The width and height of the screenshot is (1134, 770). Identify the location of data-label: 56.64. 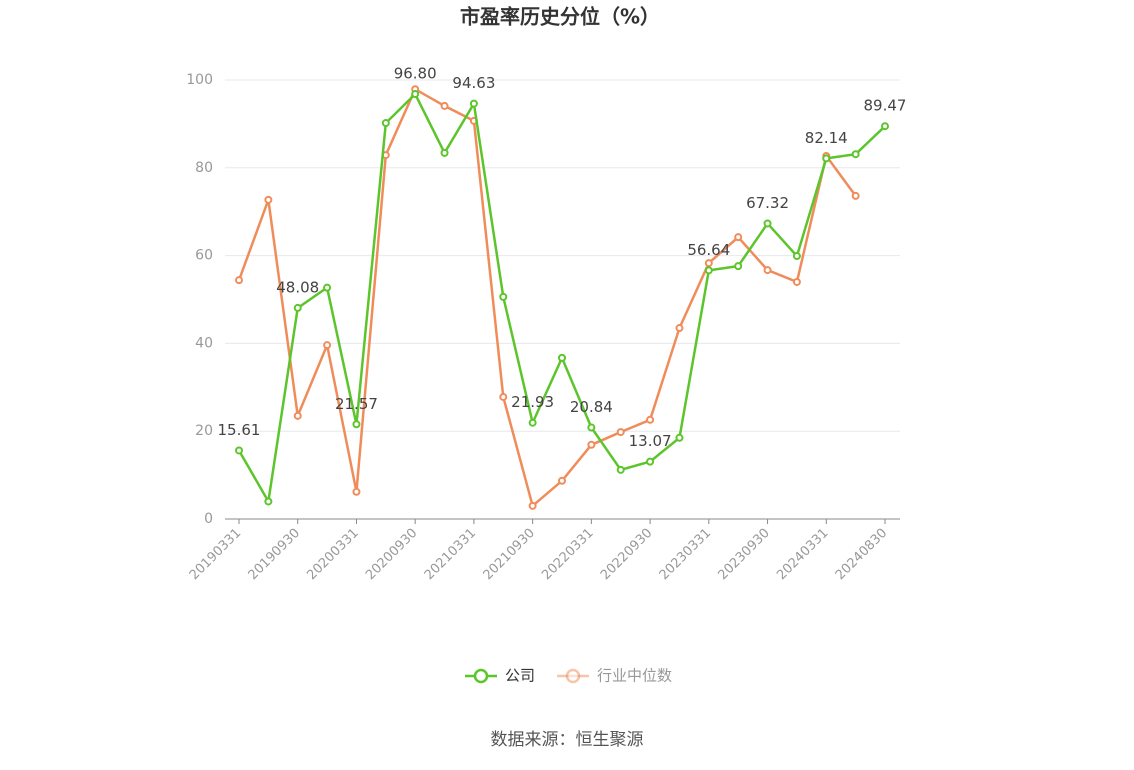
(708, 250).